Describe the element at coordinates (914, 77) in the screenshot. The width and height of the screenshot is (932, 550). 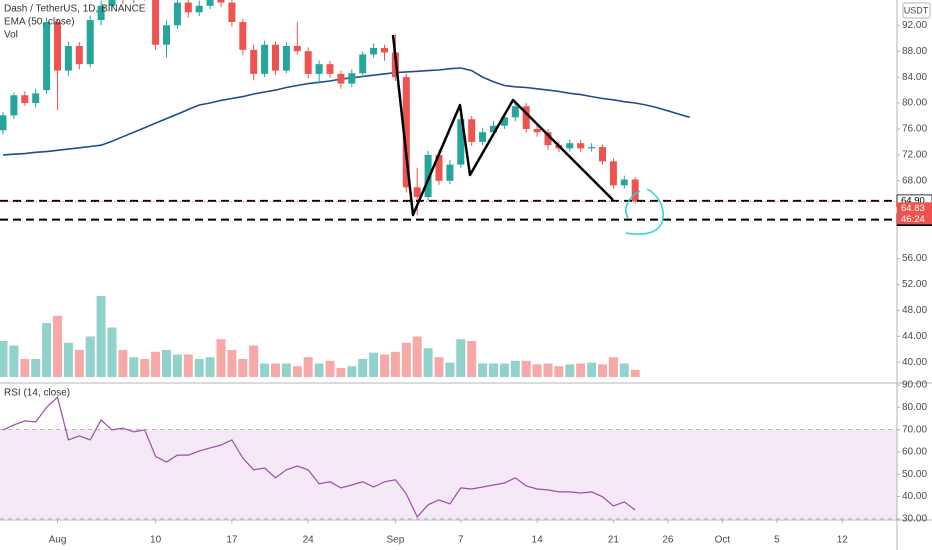
I see `y-tick-label: 84.00` at that location.